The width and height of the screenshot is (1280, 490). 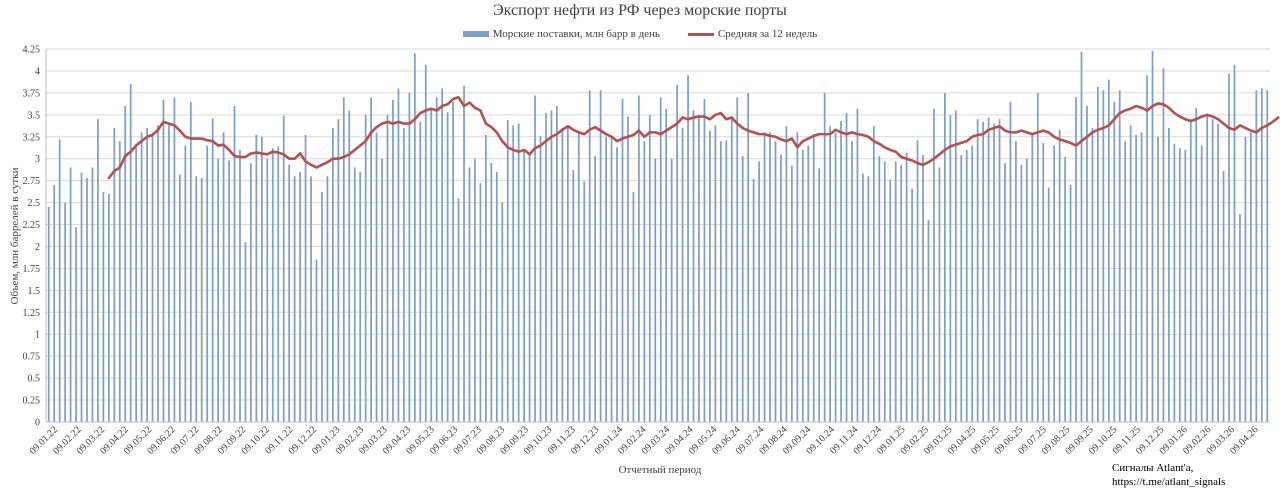 I want to click on y-tick-label: 1.75, so click(x=32, y=269).